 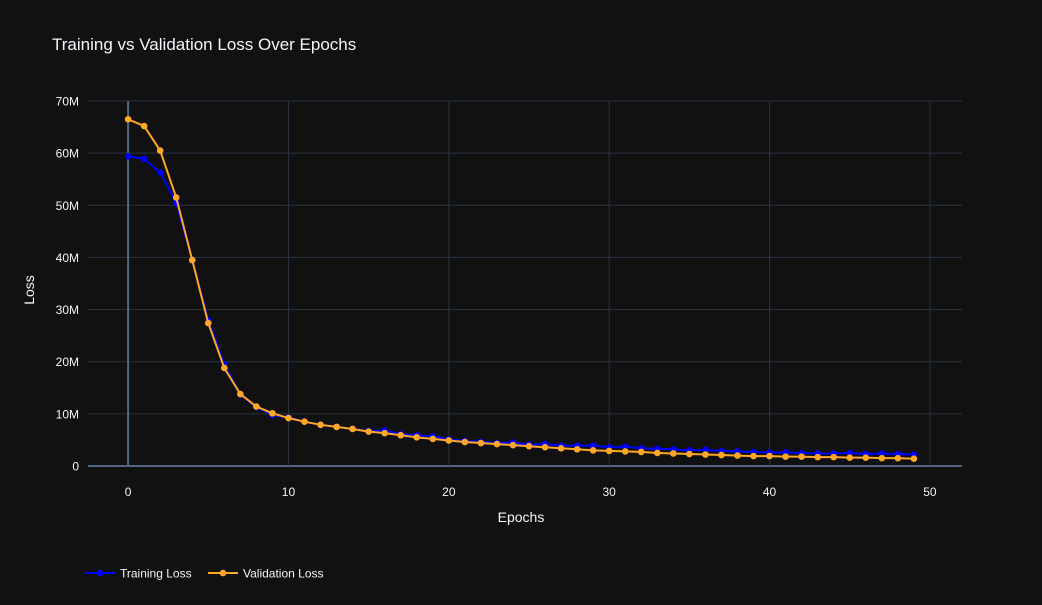 What do you see at coordinates (67, 206) in the screenshot?
I see `y-tick-label: 50M` at bounding box center [67, 206].